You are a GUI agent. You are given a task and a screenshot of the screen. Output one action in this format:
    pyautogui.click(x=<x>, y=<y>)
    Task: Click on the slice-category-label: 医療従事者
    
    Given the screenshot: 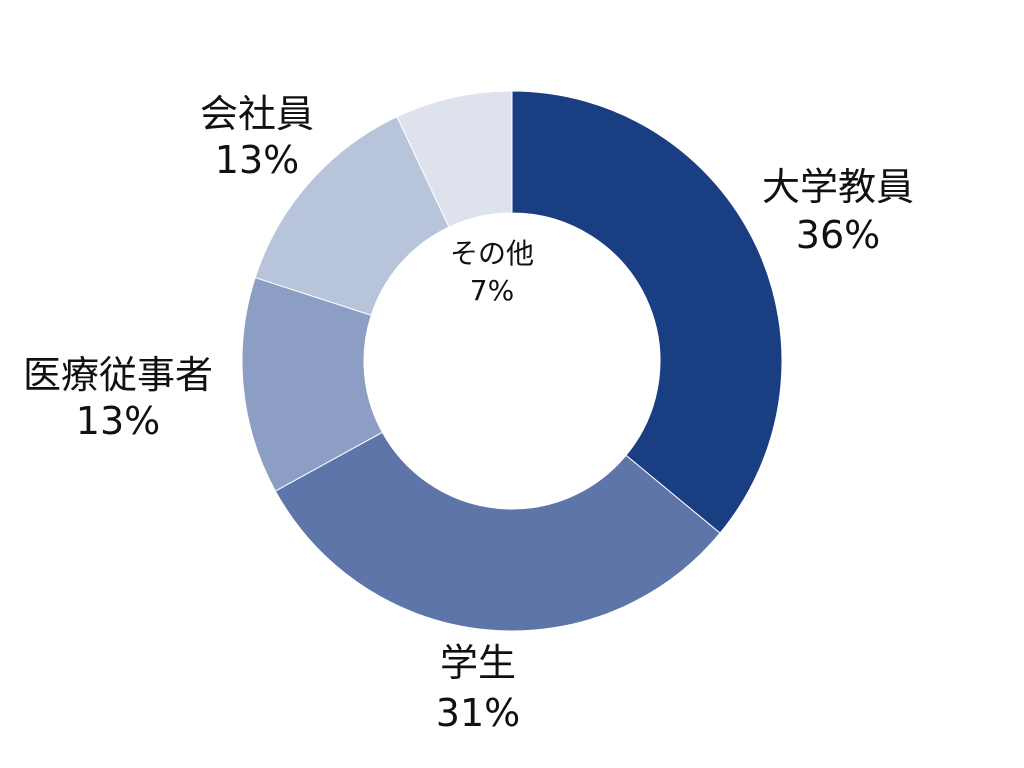 What is the action you would take?
    pyautogui.click(x=118, y=375)
    